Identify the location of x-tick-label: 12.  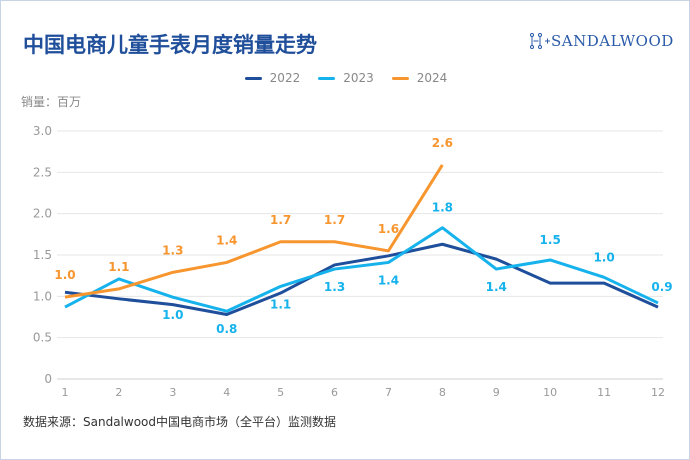
(658, 392).